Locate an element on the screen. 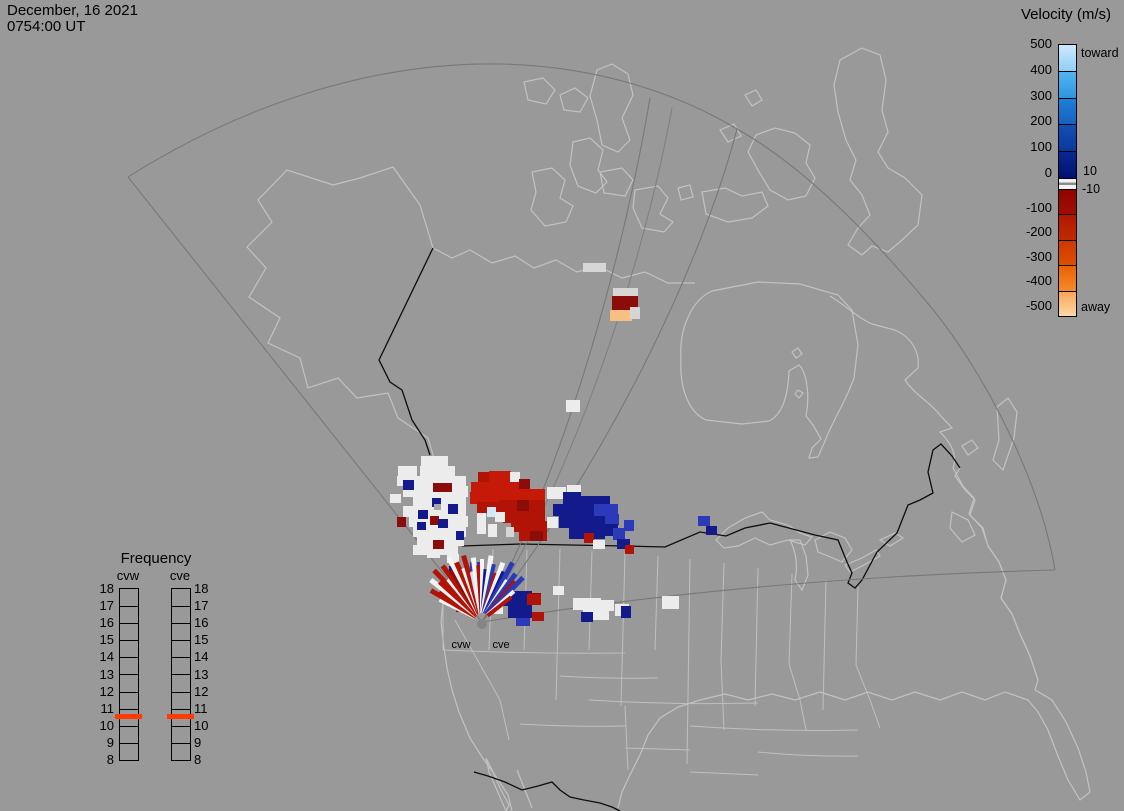 The width and height of the screenshot is (1124, 811). frequency-tick: 13 is located at coordinates (201, 674).